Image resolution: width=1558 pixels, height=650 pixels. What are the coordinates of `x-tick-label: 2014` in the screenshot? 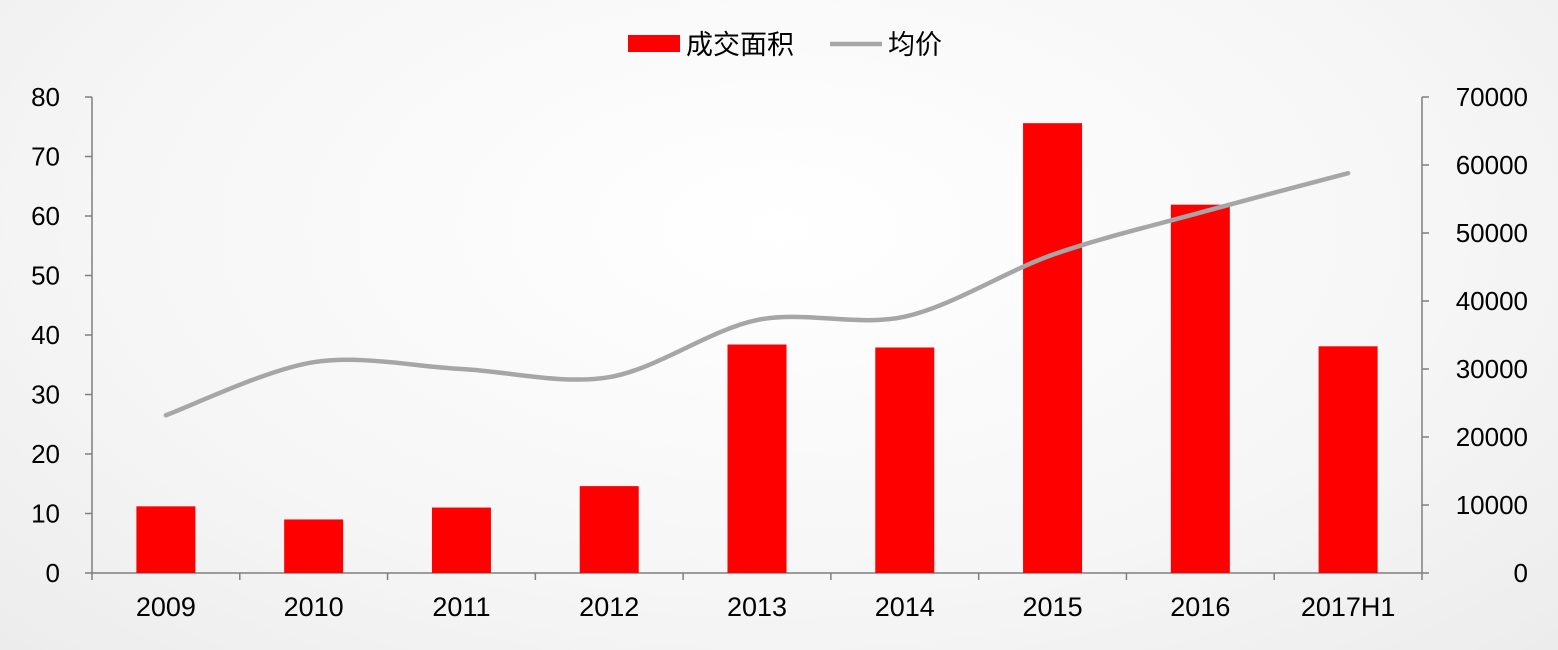 It's located at (905, 607).